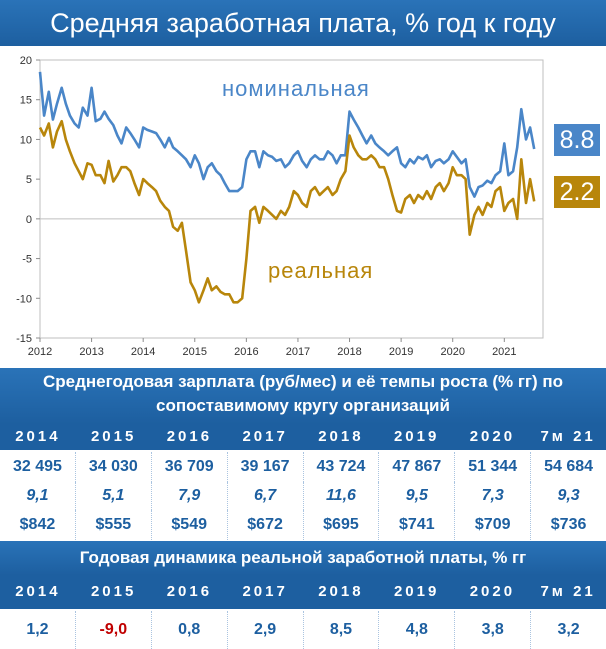 This screenshot has height=649, width=606. I want to click on growth-cell: 5,1, so click(114, 496).